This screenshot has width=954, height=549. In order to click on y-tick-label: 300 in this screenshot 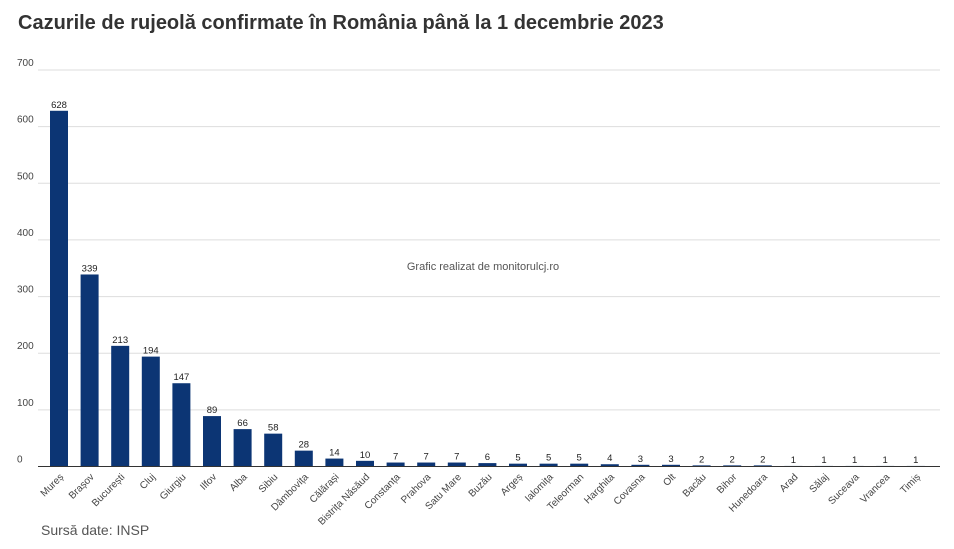, I will do `click(25, 290)`.